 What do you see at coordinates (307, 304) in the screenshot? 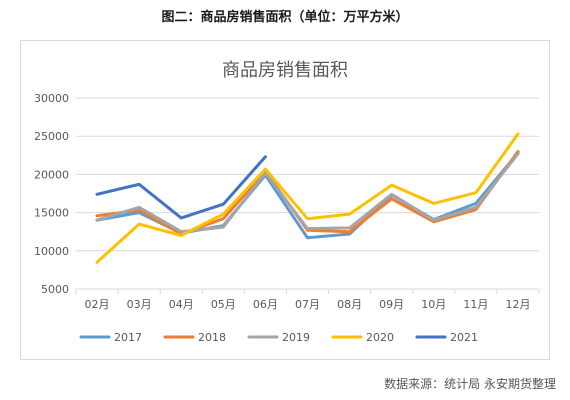
I see `x-tick-label: 07月` at bounding box center [307, 304].